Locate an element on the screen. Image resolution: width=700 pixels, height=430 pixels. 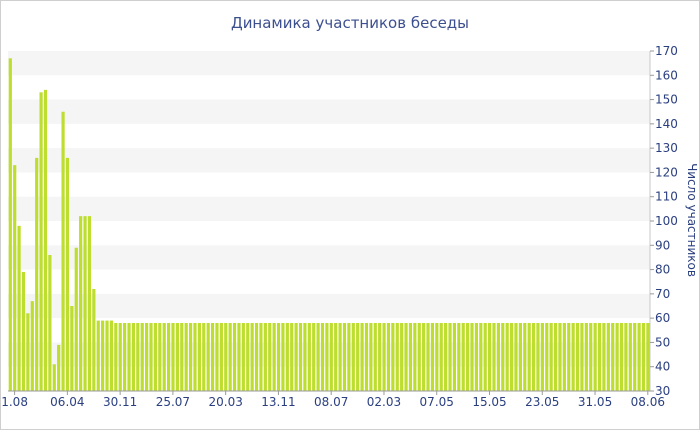
x-tick-label: 31.05 is located at coordinates (595, 402).